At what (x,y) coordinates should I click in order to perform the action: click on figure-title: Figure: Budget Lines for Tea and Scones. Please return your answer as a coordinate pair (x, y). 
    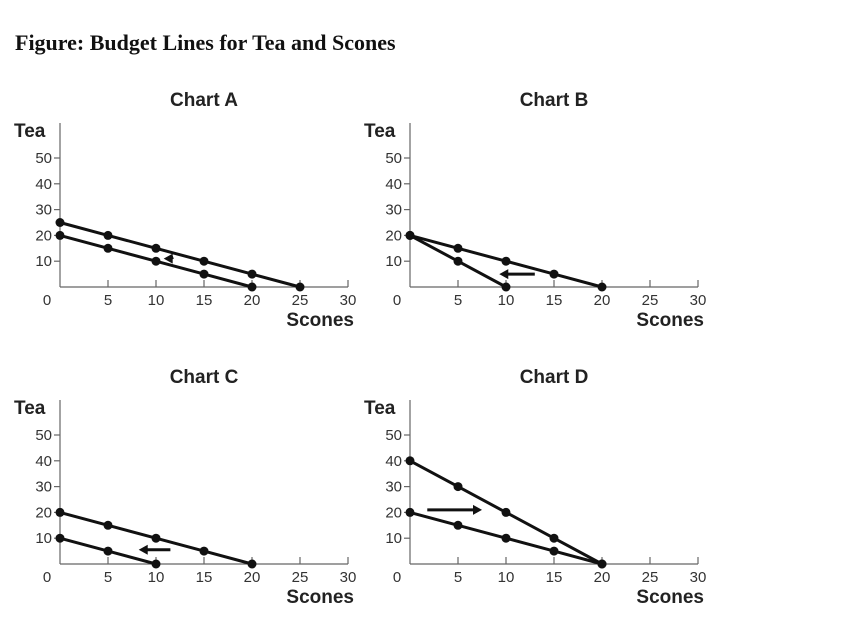
    Looking at the image, I should click on (205, 42).